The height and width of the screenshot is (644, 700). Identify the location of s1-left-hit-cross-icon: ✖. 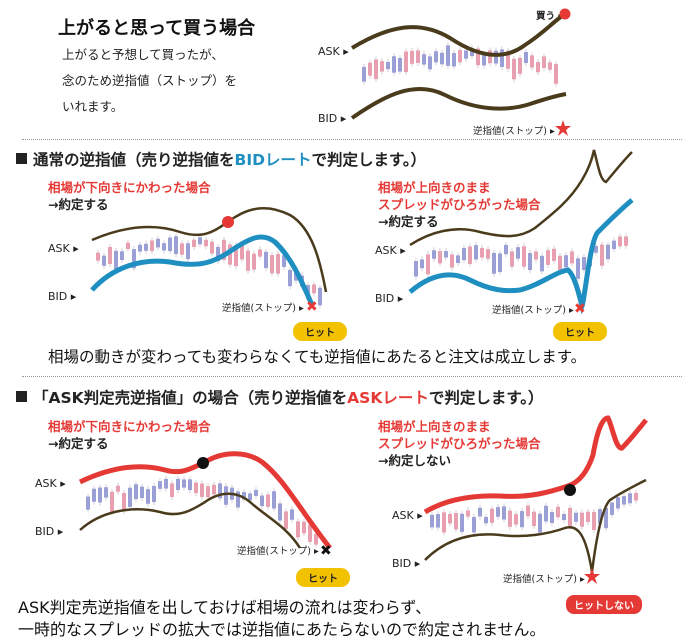
(312, 307).